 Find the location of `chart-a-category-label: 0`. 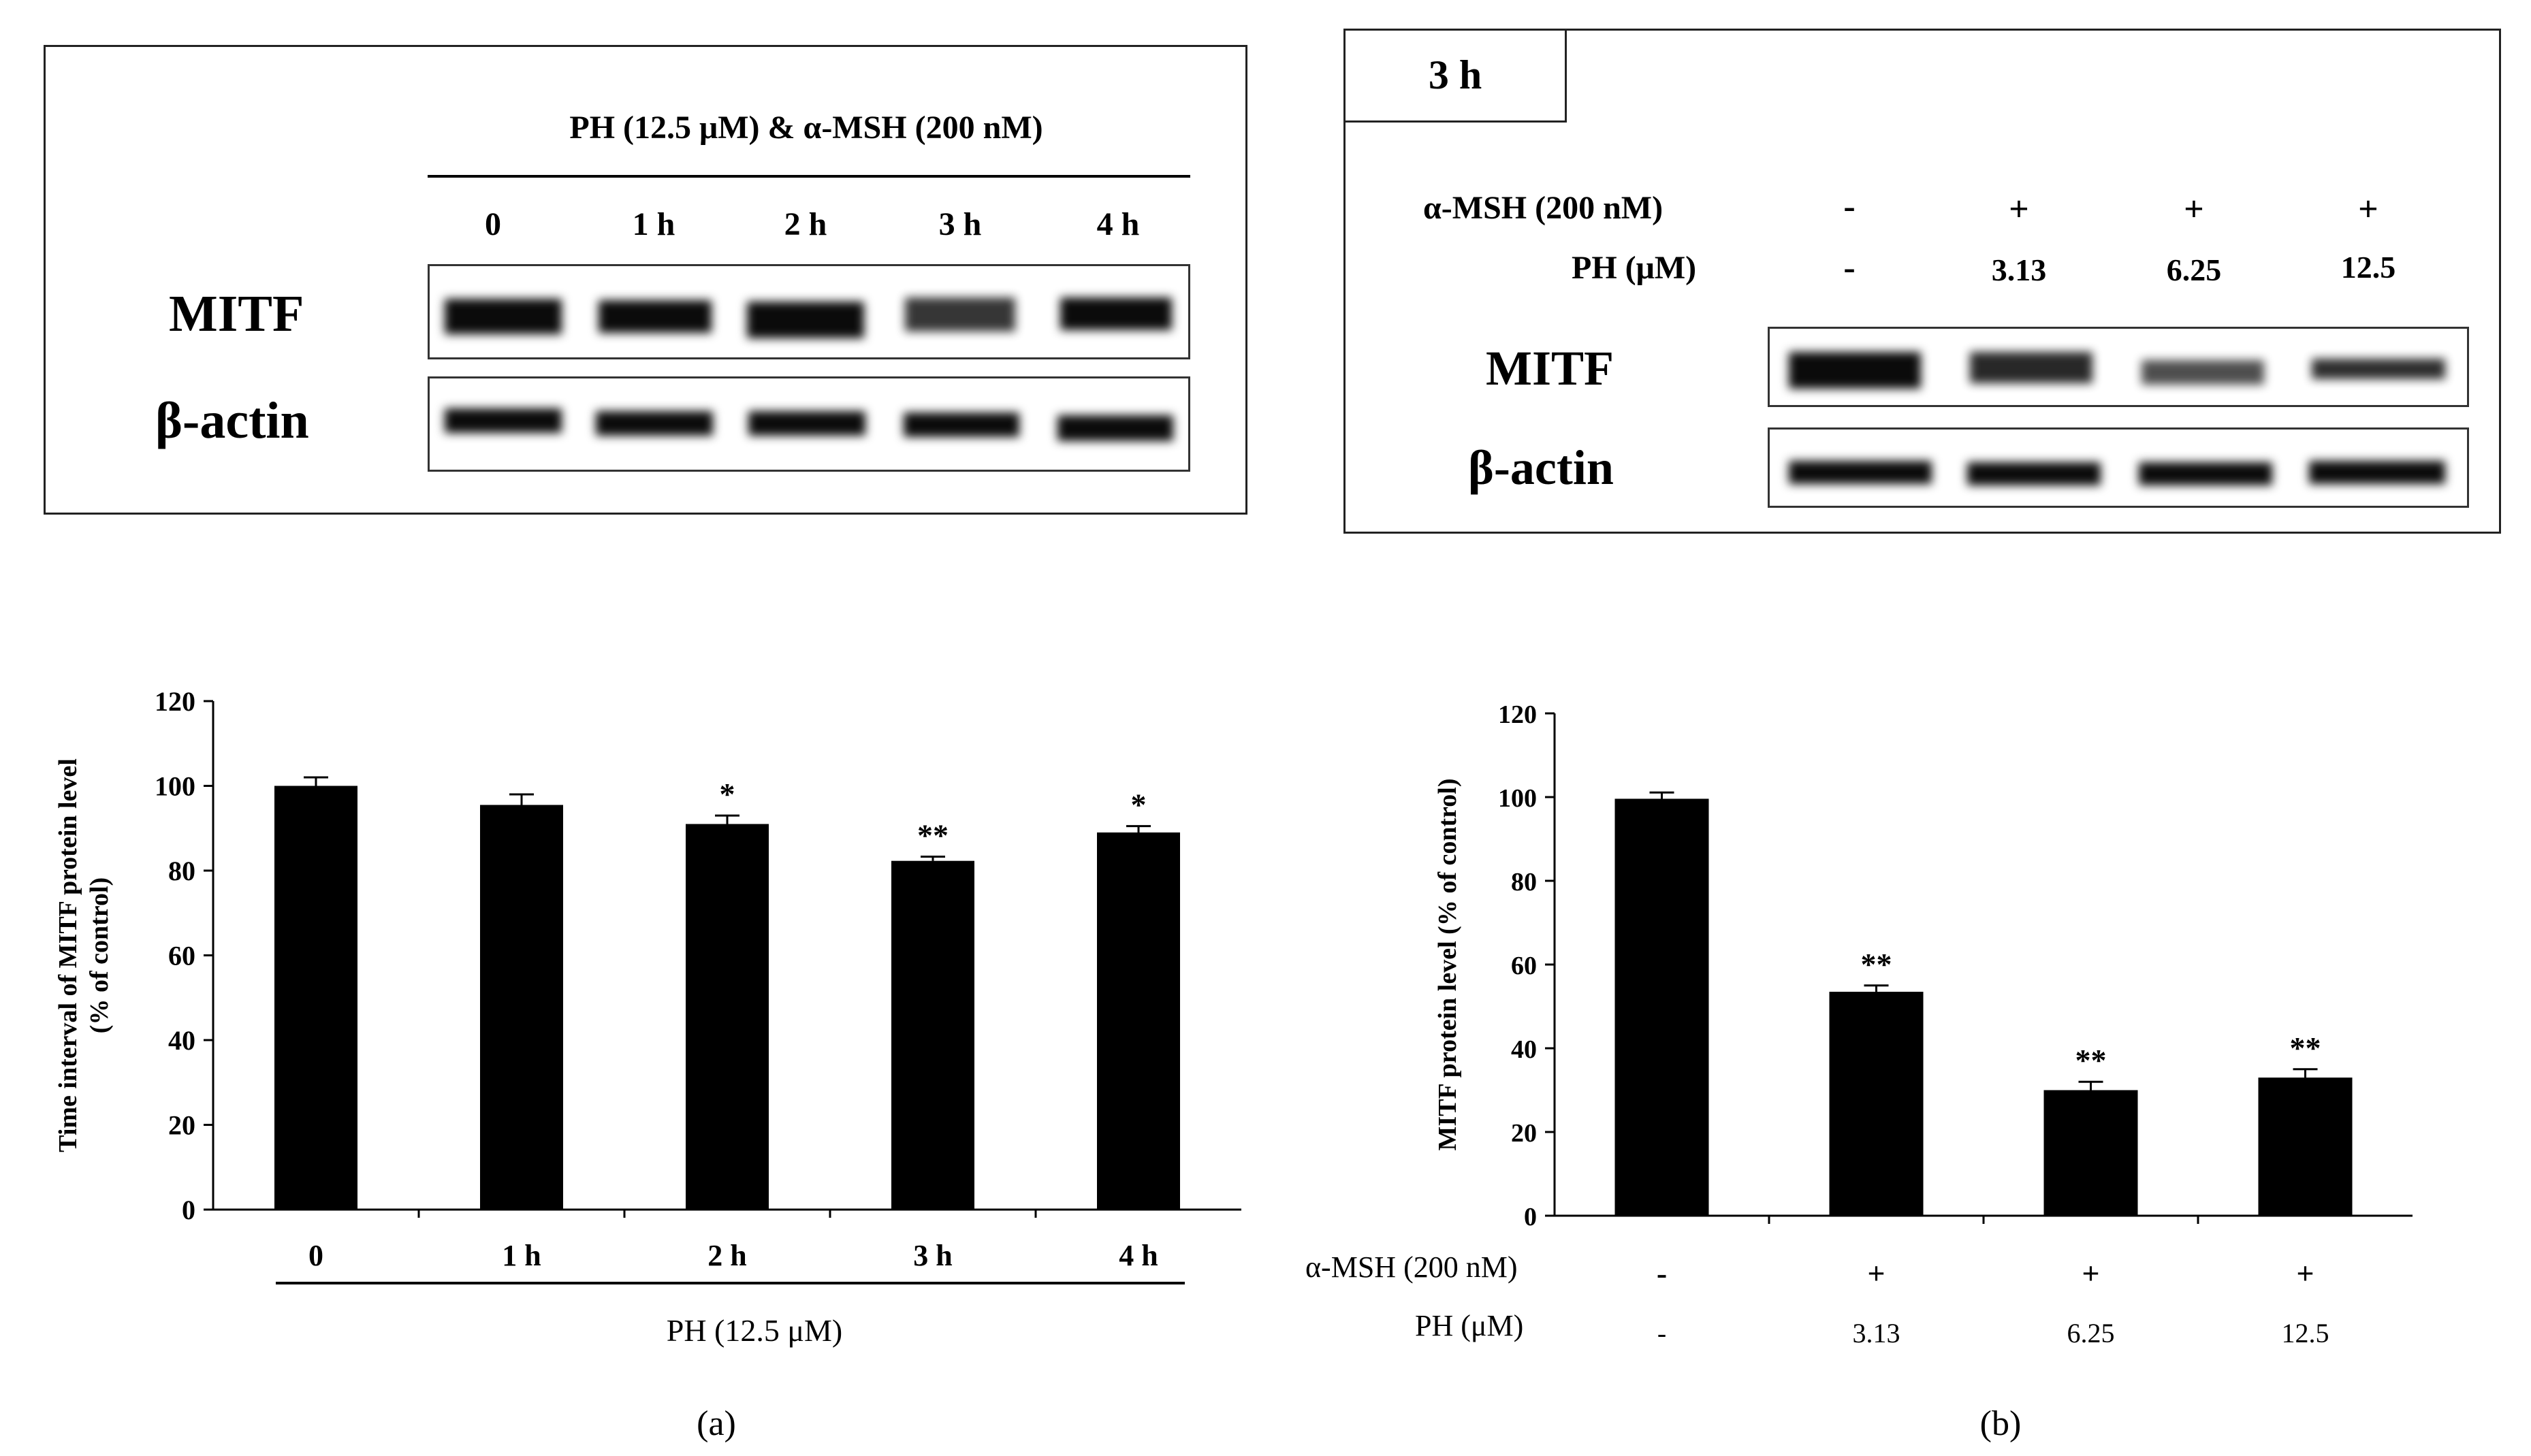

chart-a-category-label: 0 is located at coordinates (315, 1255).